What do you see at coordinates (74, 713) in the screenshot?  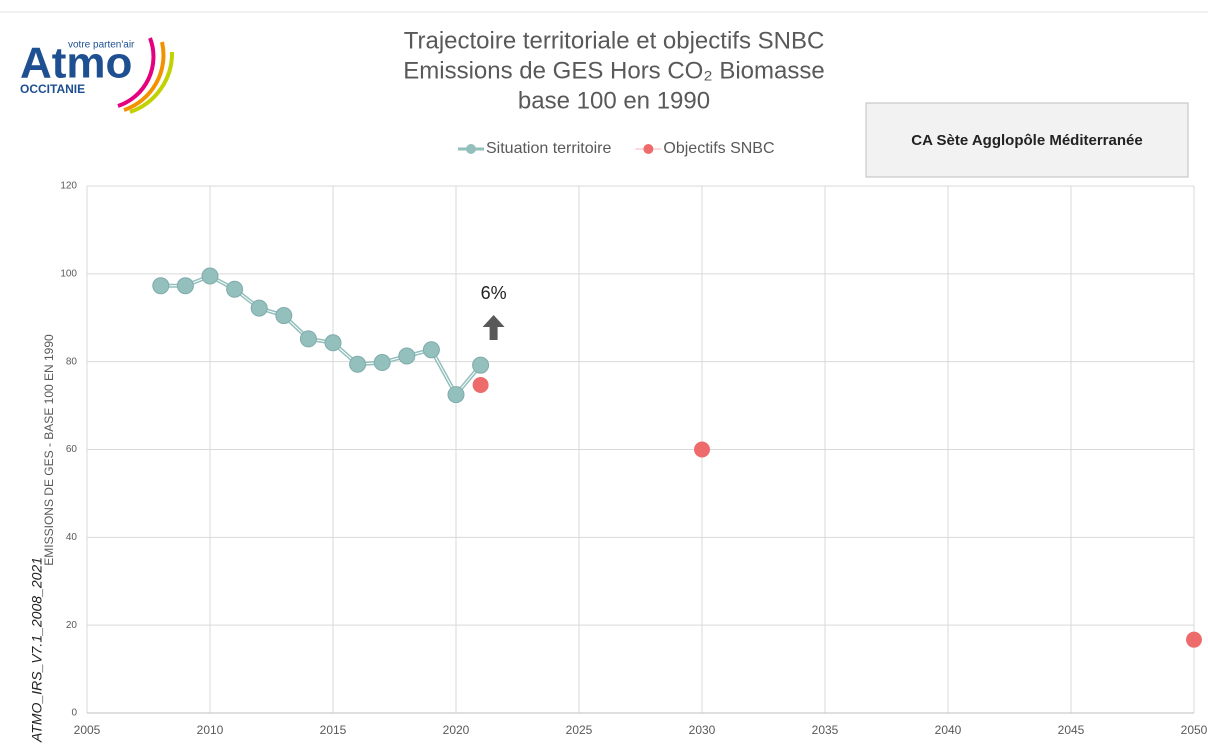 I see `y-tick-label: 0` at bounding box center [74, 713].